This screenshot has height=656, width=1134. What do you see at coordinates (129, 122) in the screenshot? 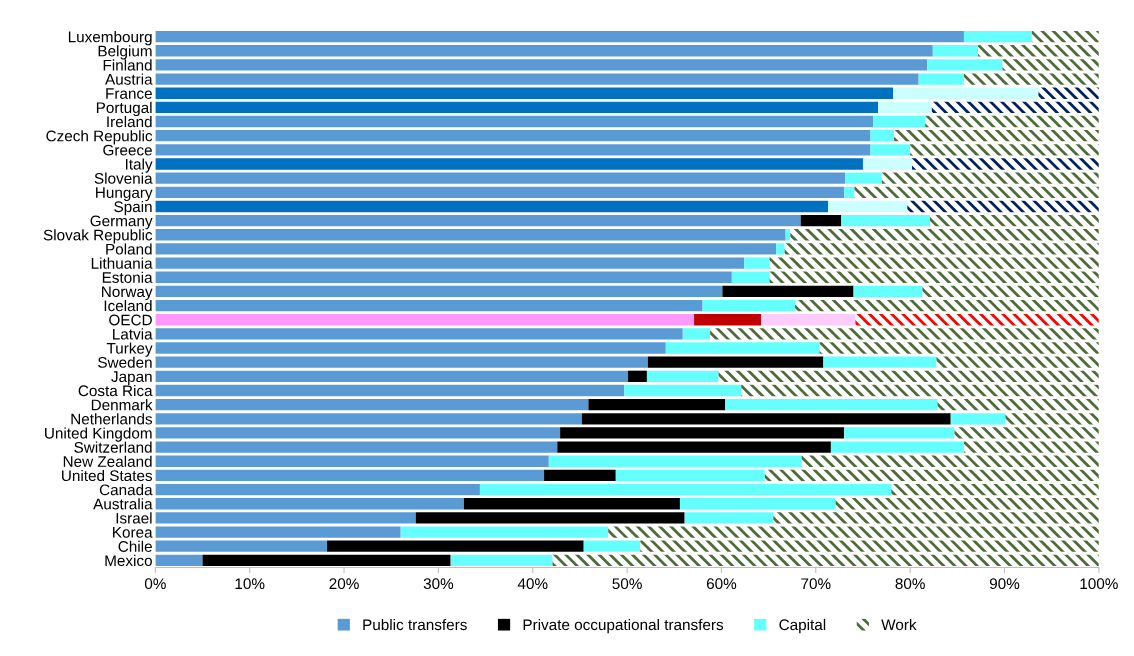
I see `y-tick-label: Ireland` at bounding box center [129, 122].